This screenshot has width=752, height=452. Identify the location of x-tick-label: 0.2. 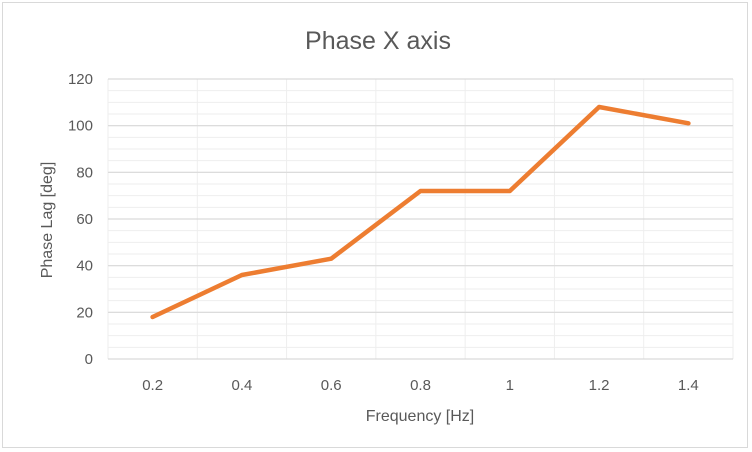
(152, 385).